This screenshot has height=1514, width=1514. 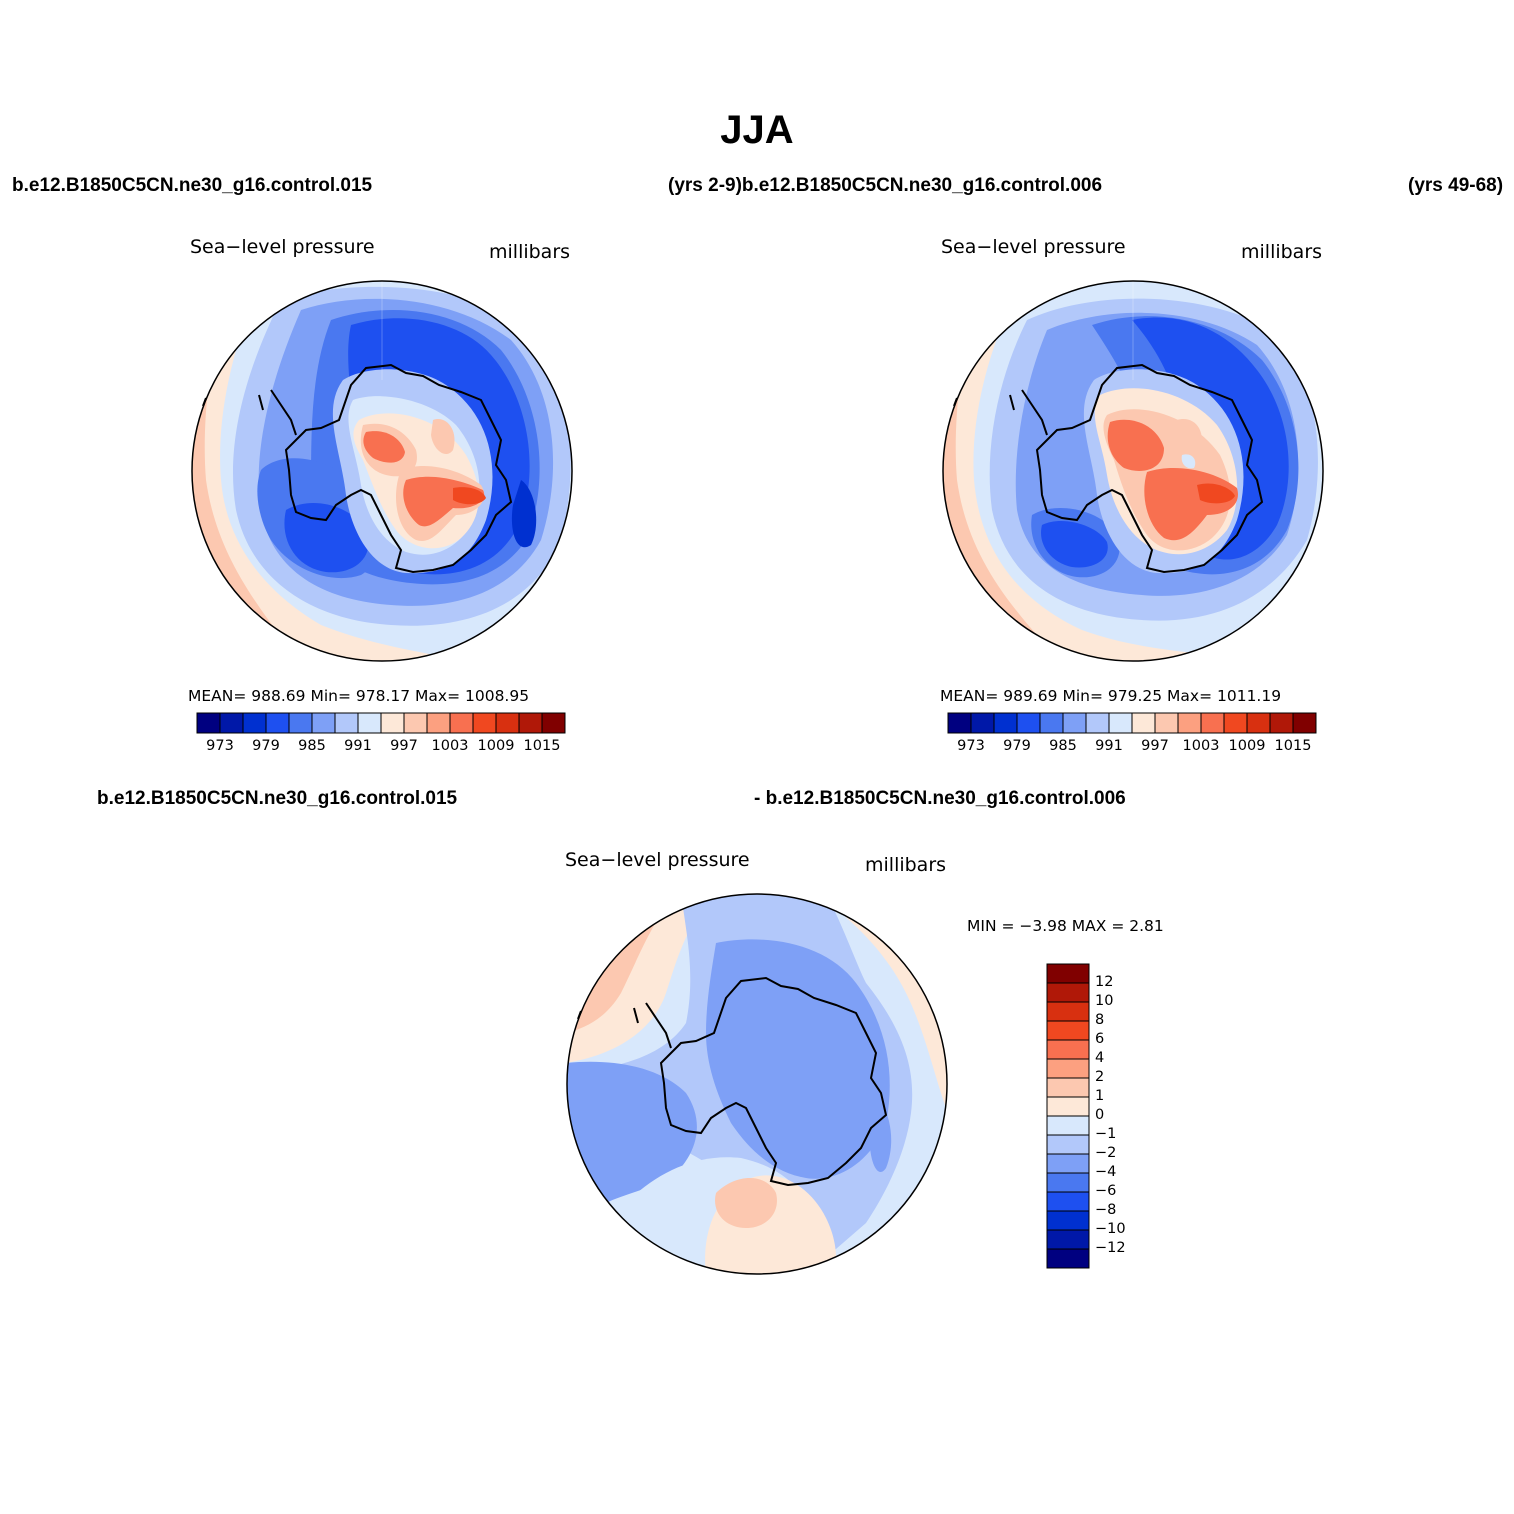 I want to click on colorbar-tick-label: 8, so click(x=1100, y=1020).